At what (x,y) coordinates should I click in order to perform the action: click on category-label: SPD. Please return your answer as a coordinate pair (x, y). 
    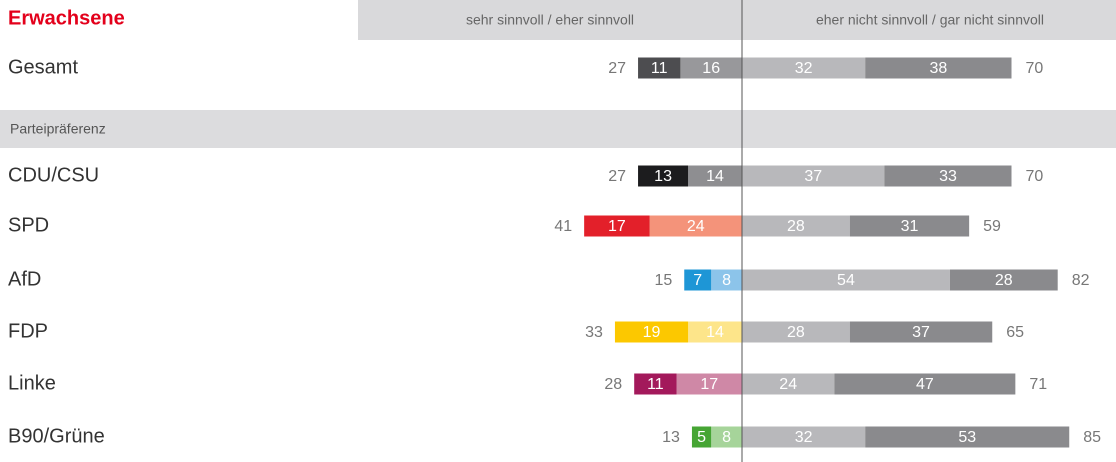
    Looking at the image, I should click on (28, 225).